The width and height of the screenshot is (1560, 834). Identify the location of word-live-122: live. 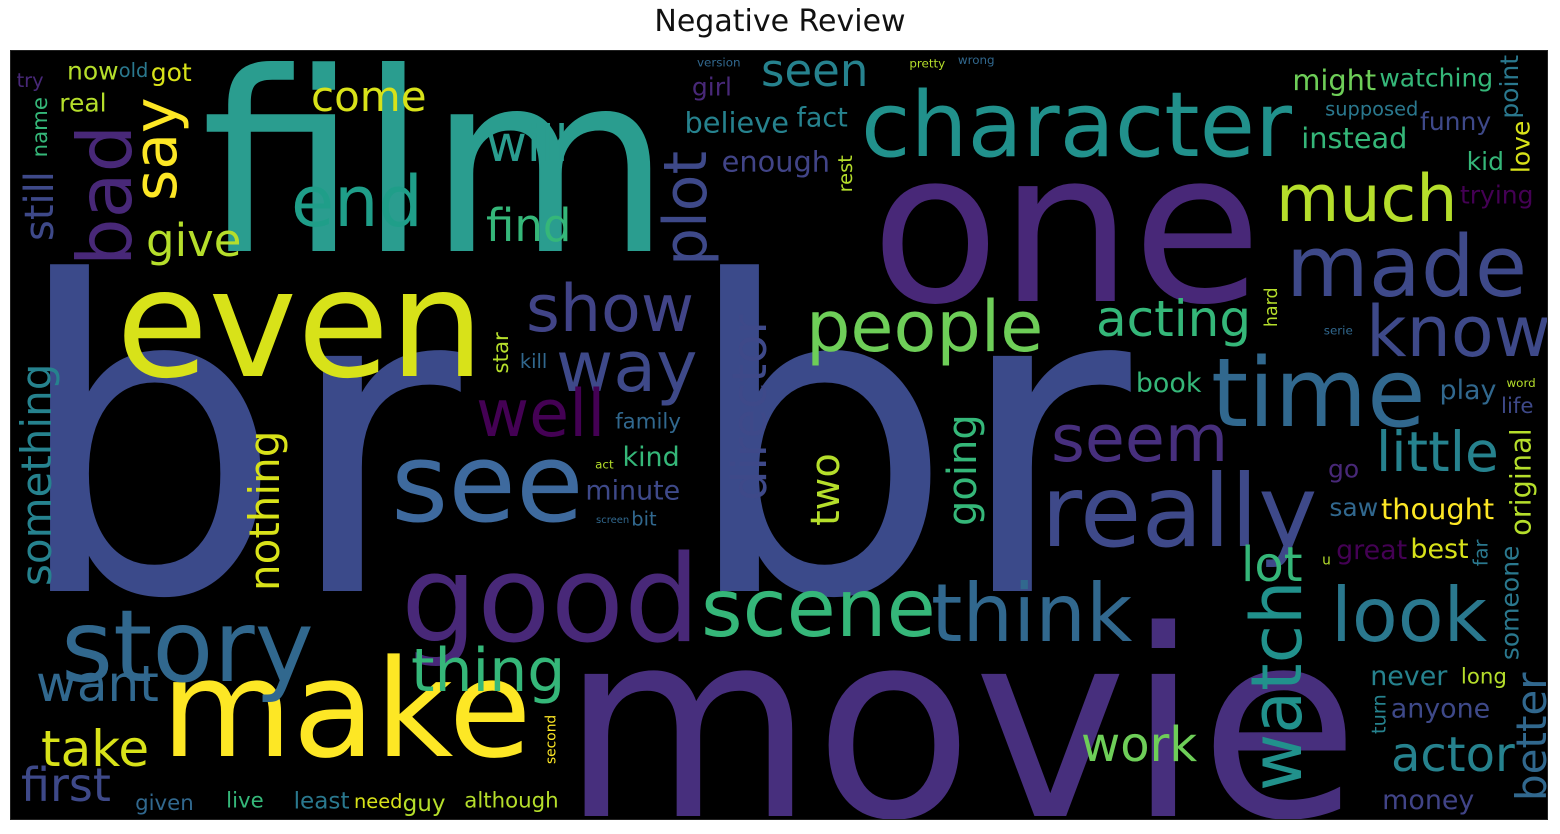
(245, 800).